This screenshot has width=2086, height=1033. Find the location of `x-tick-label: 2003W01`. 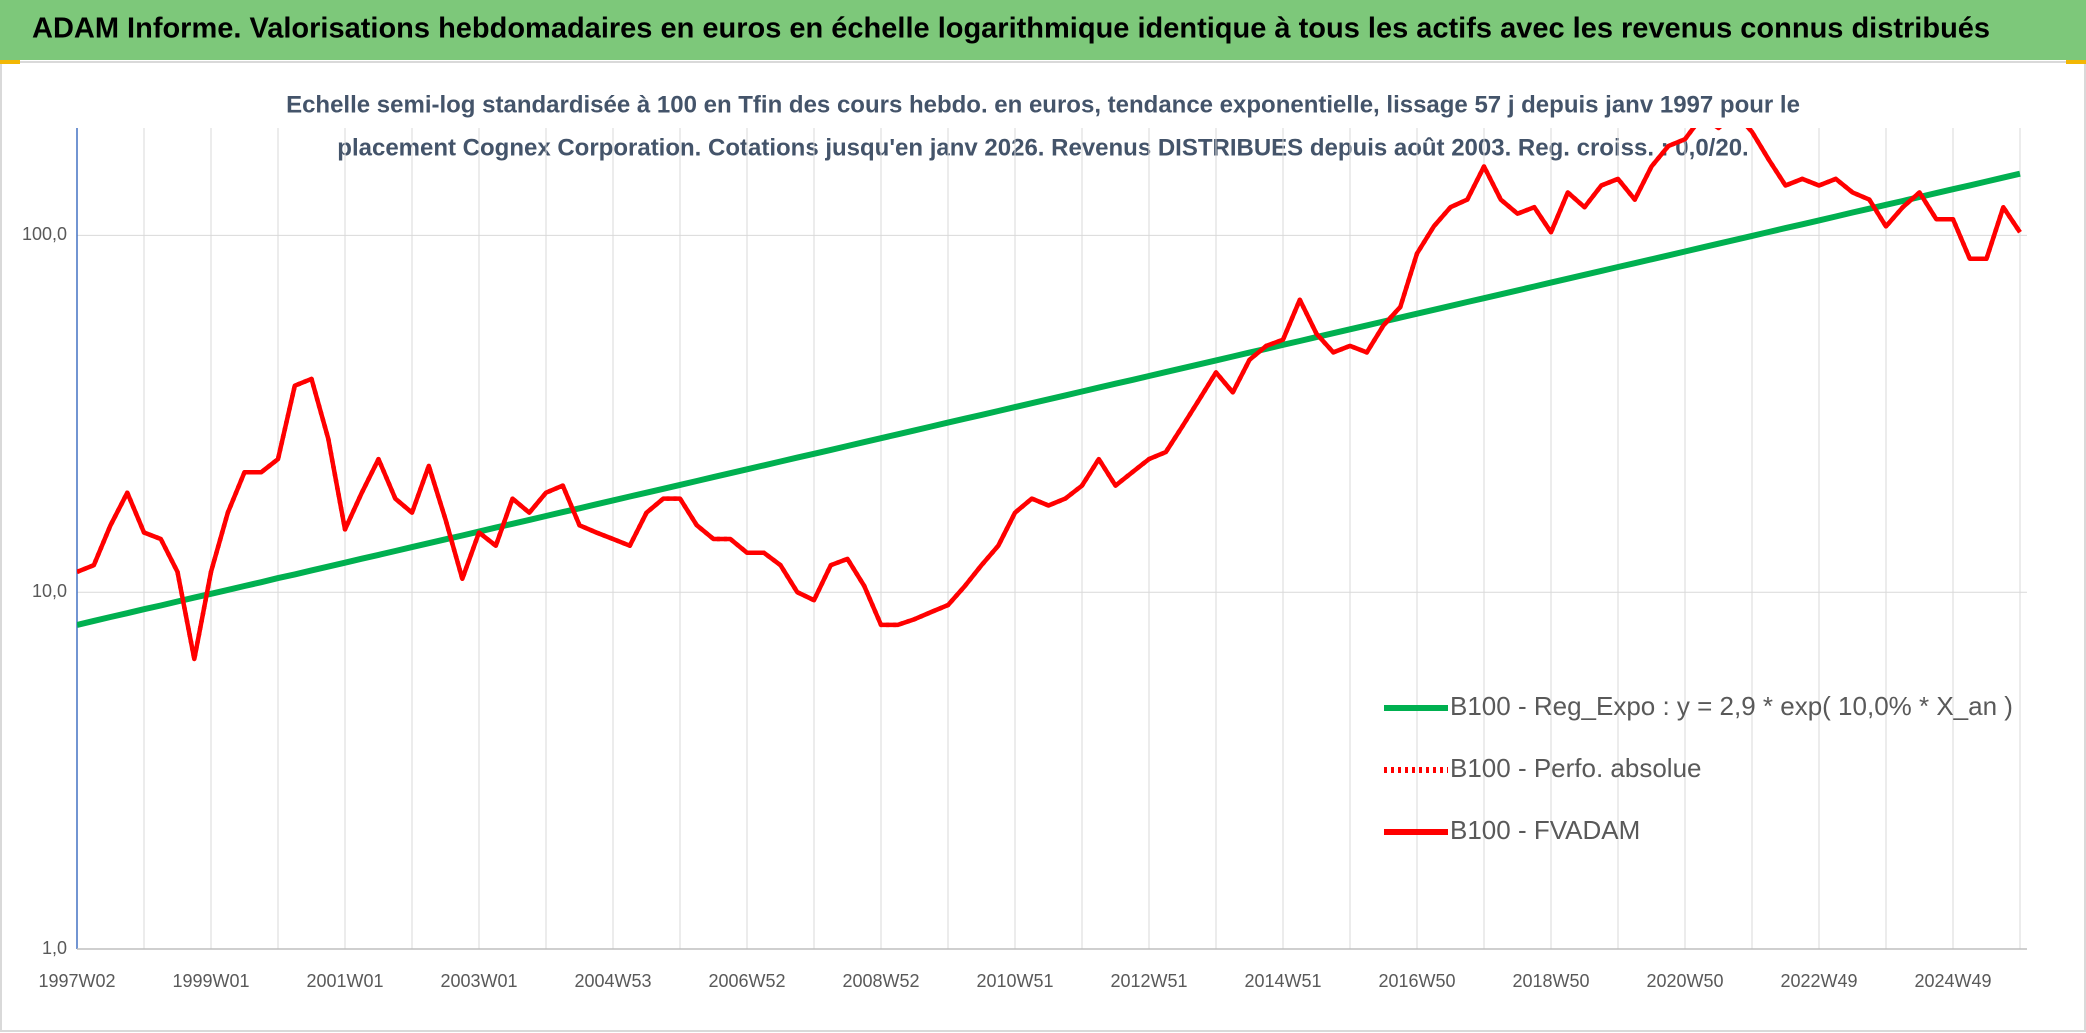

x-tick-label: 2003W01 is located at coordinates (478, 981).